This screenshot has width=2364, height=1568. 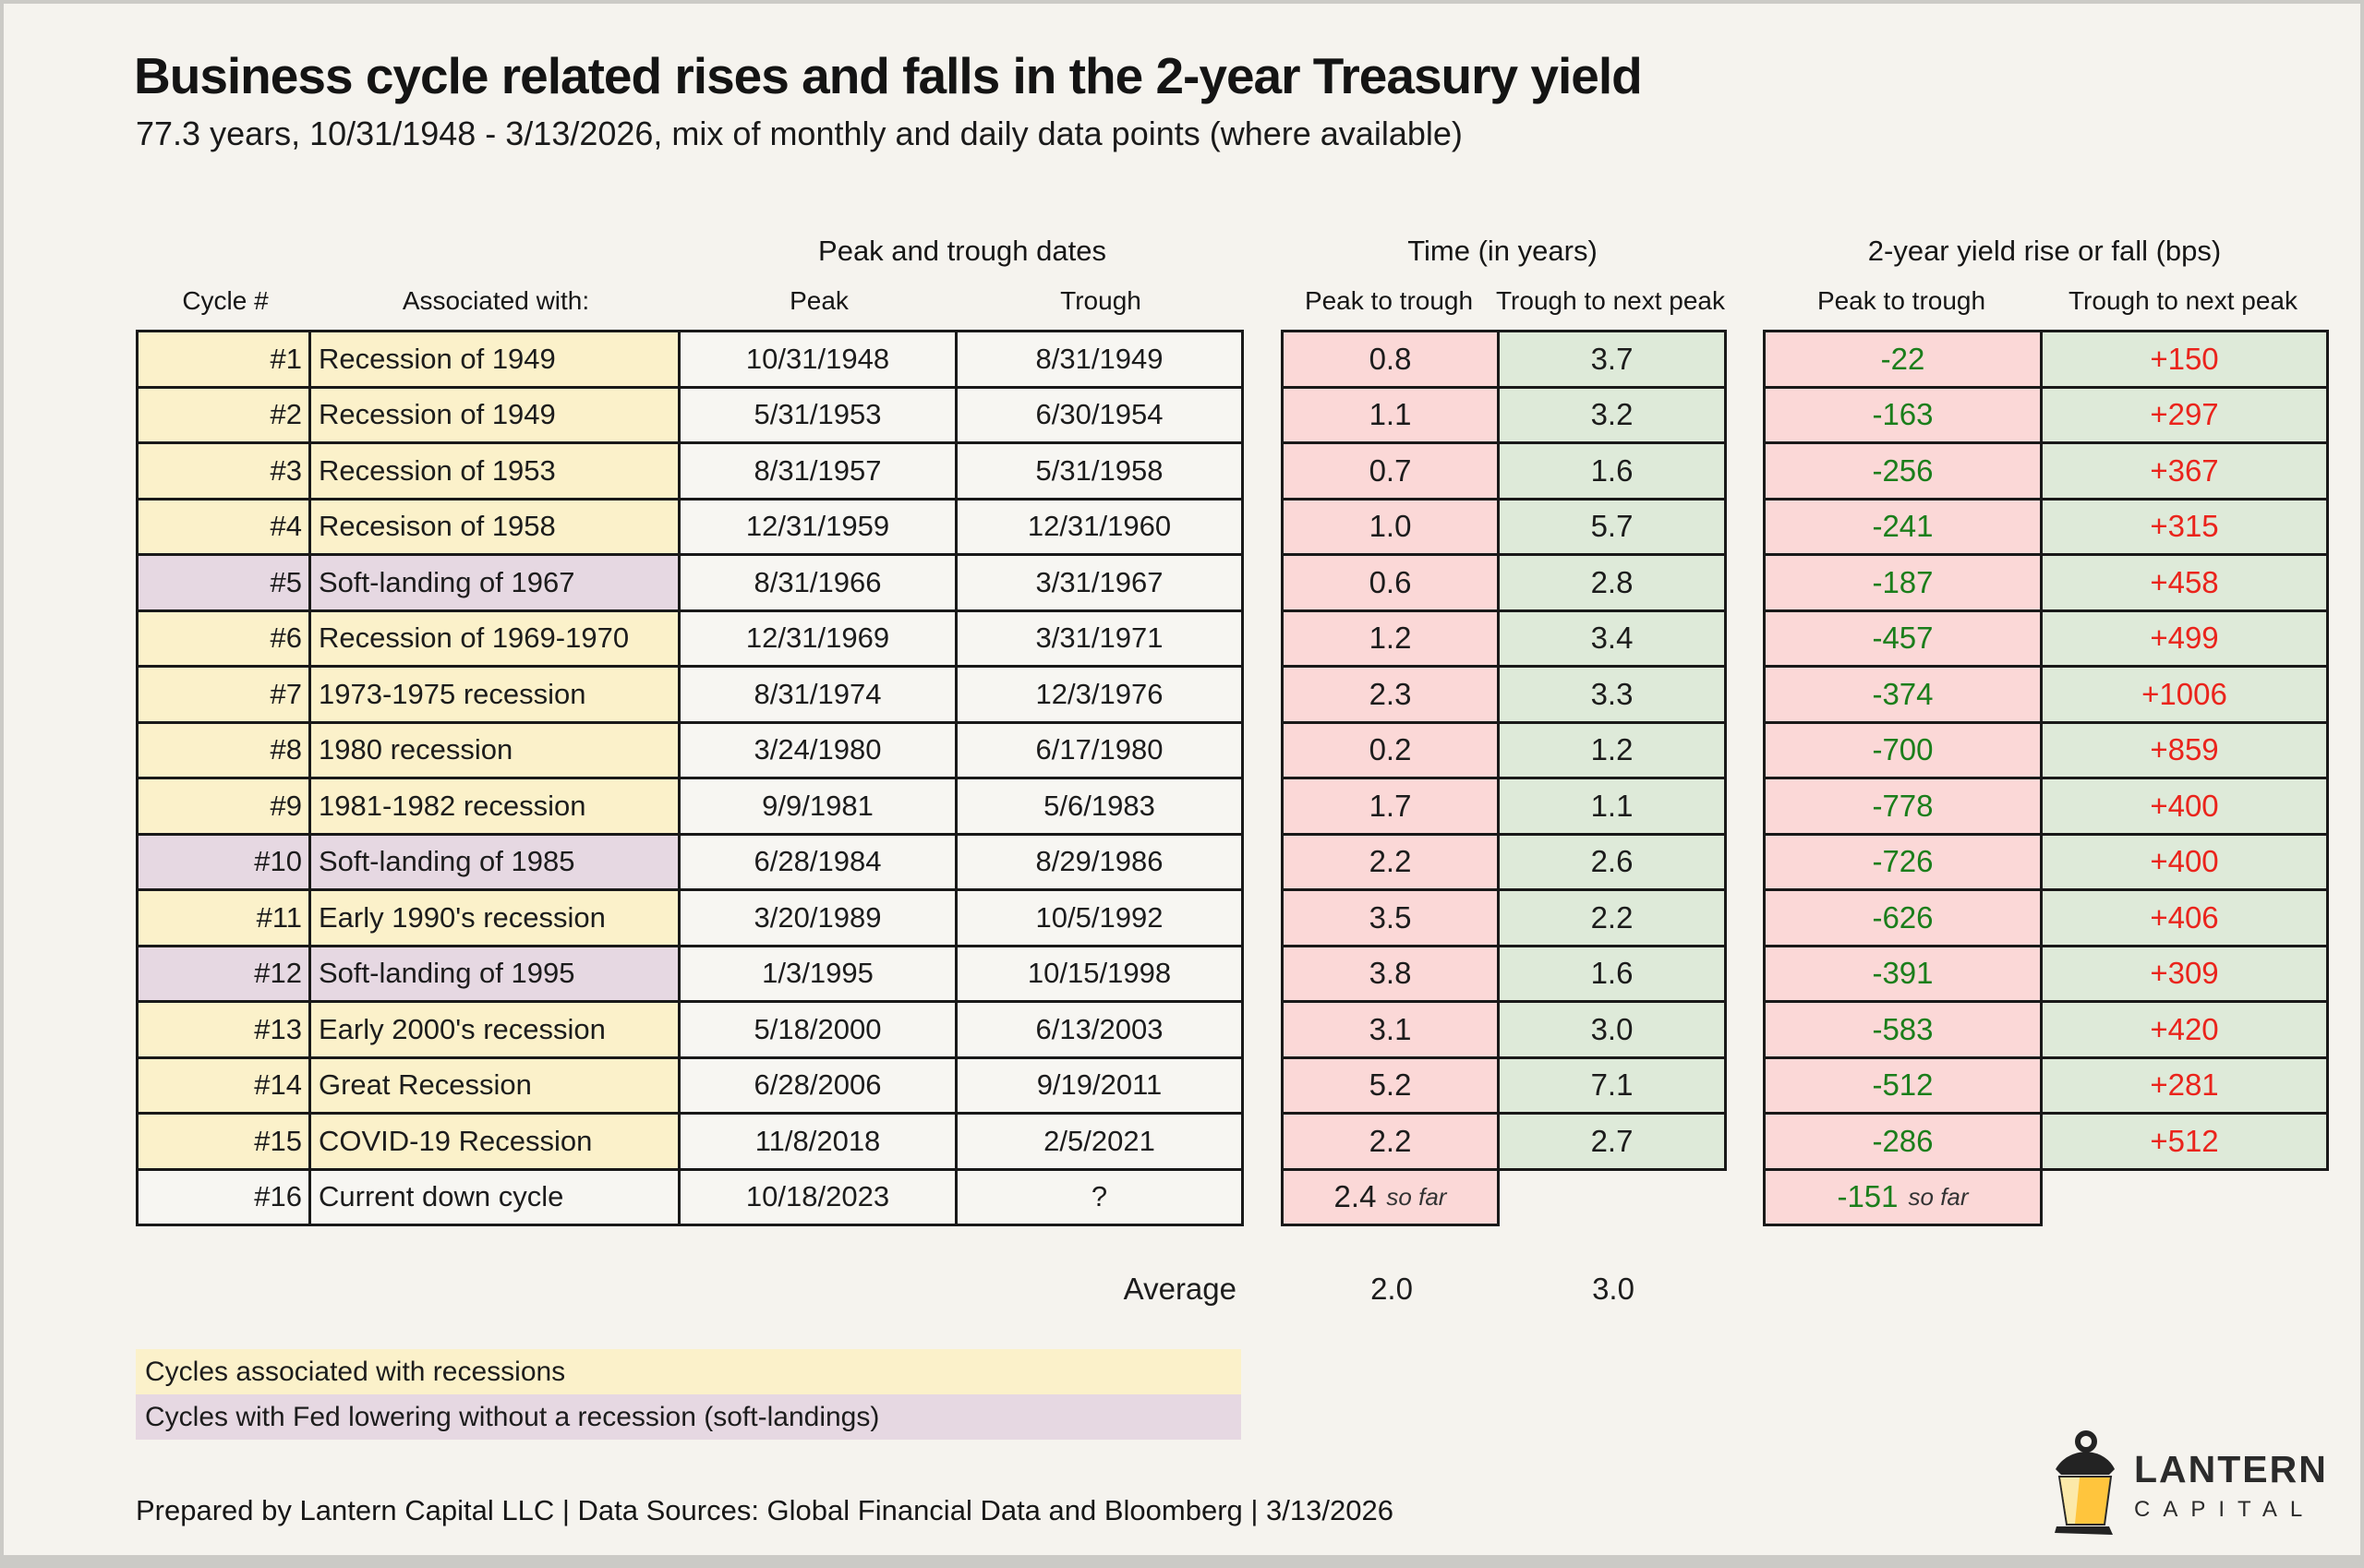 What do you see at coordinates (496, 751) in the screenshot?
I see `associated-cell: 1980 recession` at bounding box center [496, 751].